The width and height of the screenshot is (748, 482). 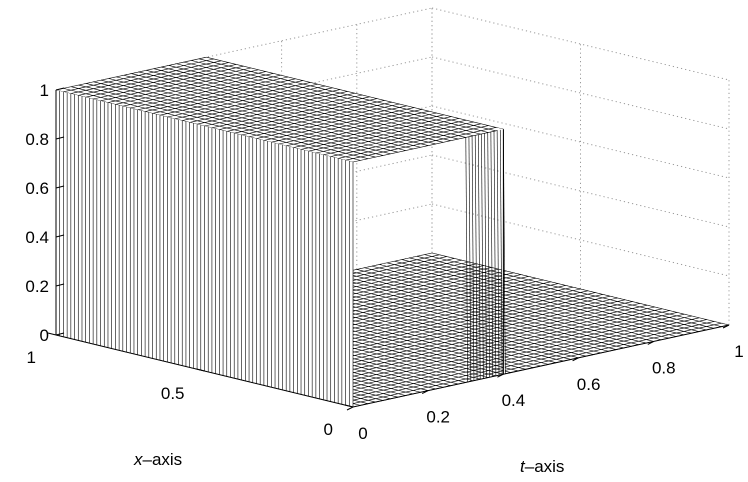 I want to click on x-axis-label: x–axis, so click(x=157, y=459).